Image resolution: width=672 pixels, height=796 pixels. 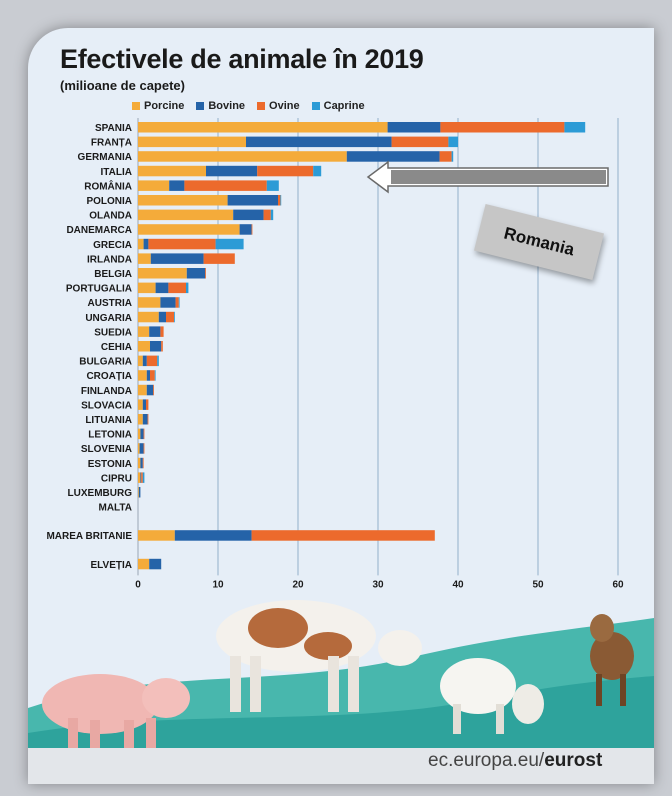 I want to click on category-label: LITUANIA, so click(x=108, y=420).